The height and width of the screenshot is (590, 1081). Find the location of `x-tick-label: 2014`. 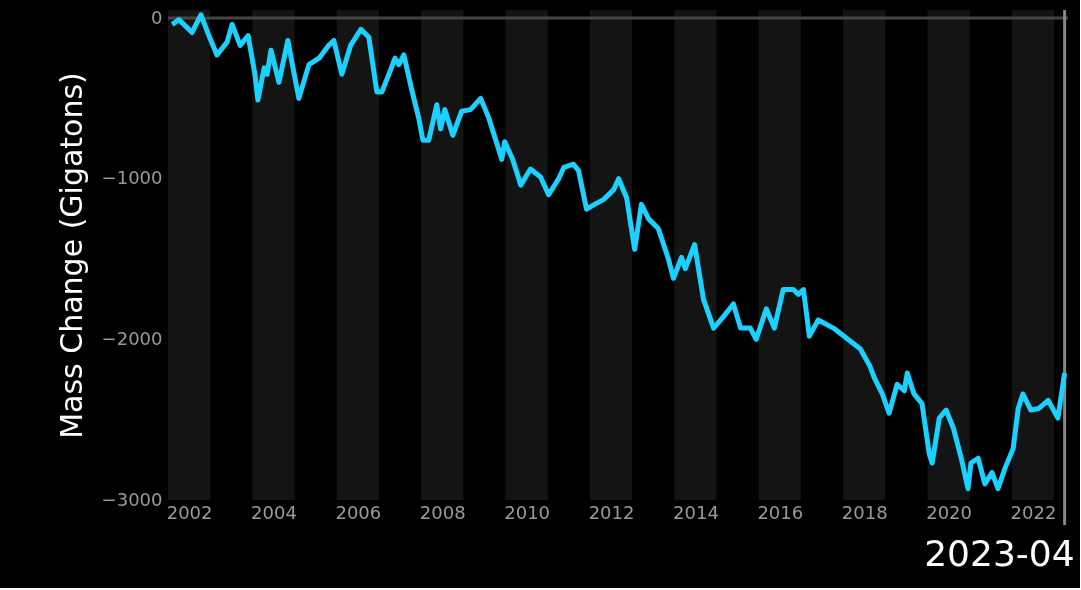

x-tick-label: 2014 is located at coordinates (696, 512).